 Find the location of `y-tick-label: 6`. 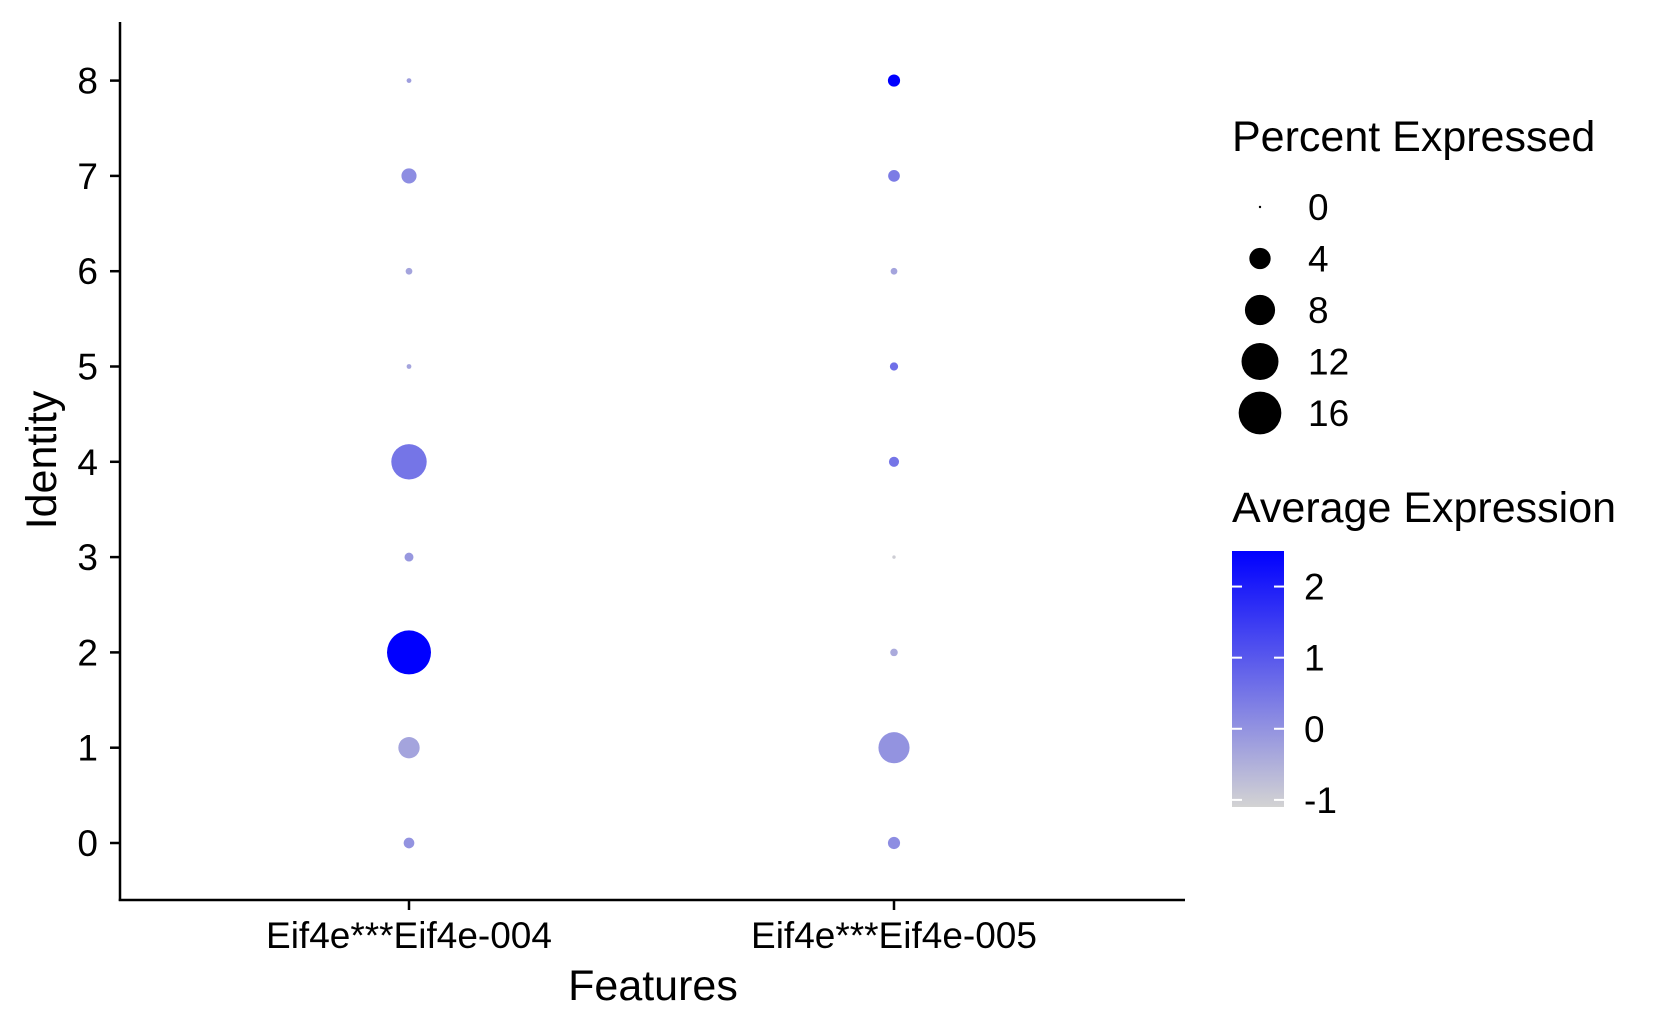

y-tick-label: 6 is located at coordinates (87, 271).